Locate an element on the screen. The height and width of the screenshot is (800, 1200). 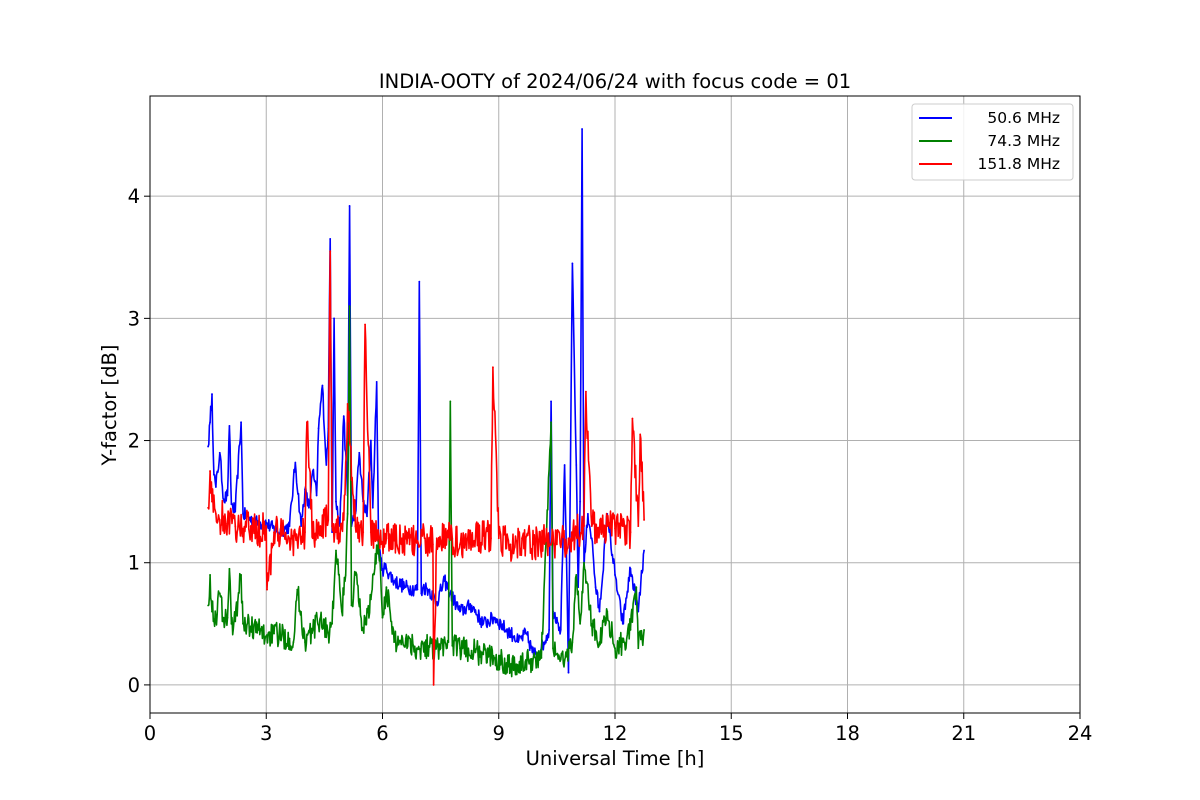
y-tick-label: 2 is located at coordinates (134, 441).